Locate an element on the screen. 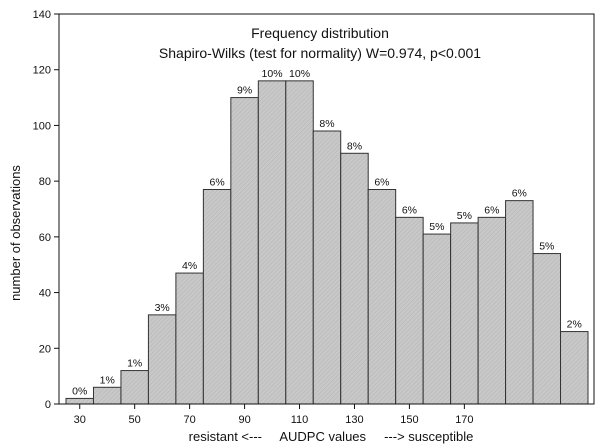  x-tick-label: 70 is located at coordinates (190, 420).